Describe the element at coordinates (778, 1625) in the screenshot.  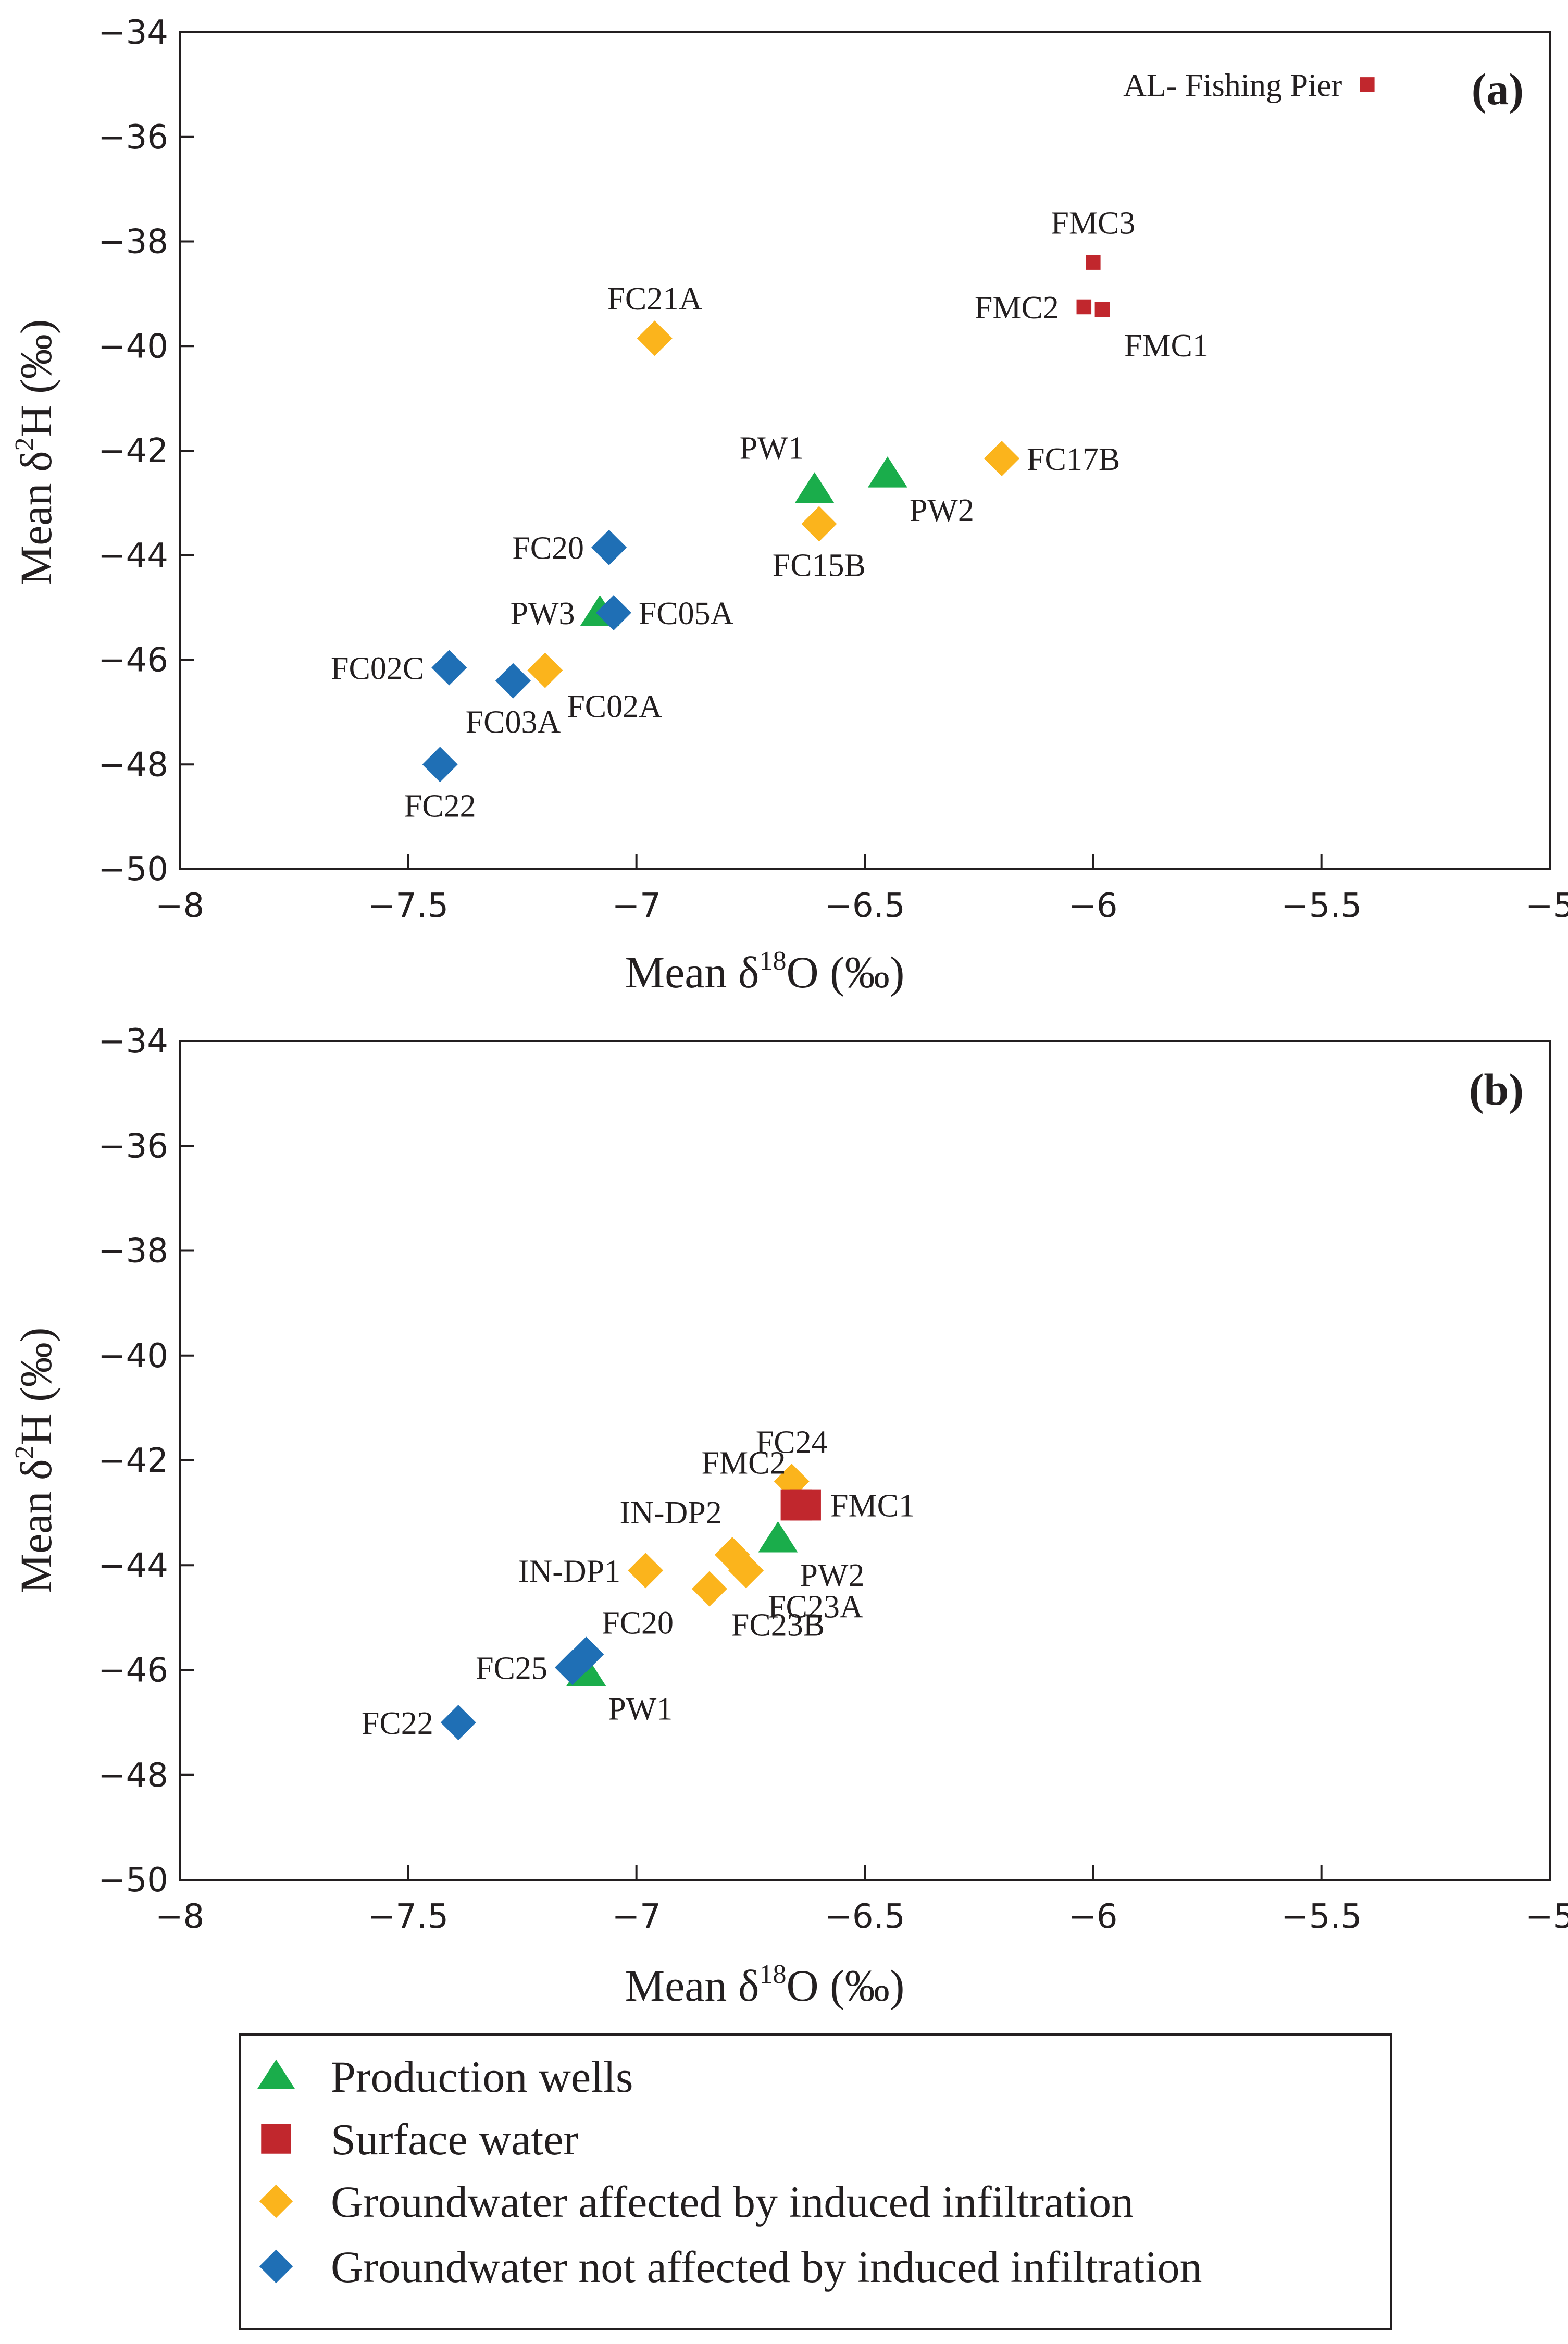
I see `point-label: FC23B` at that location.